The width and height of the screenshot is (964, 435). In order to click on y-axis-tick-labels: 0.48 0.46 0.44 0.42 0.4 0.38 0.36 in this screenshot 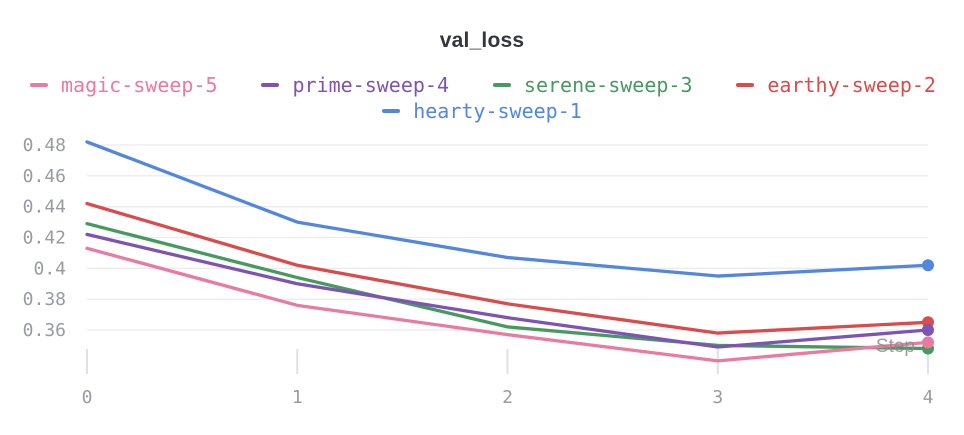, I will do `click(44, 238)`.